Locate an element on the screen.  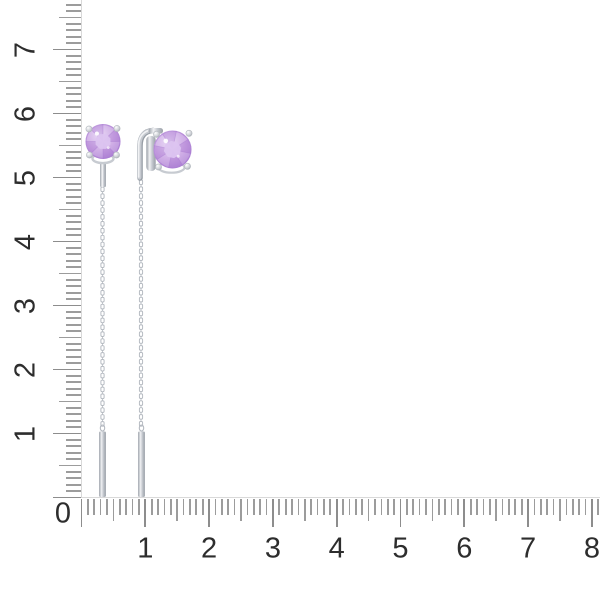
right-chain-connector is located at coordinates (141, 428).